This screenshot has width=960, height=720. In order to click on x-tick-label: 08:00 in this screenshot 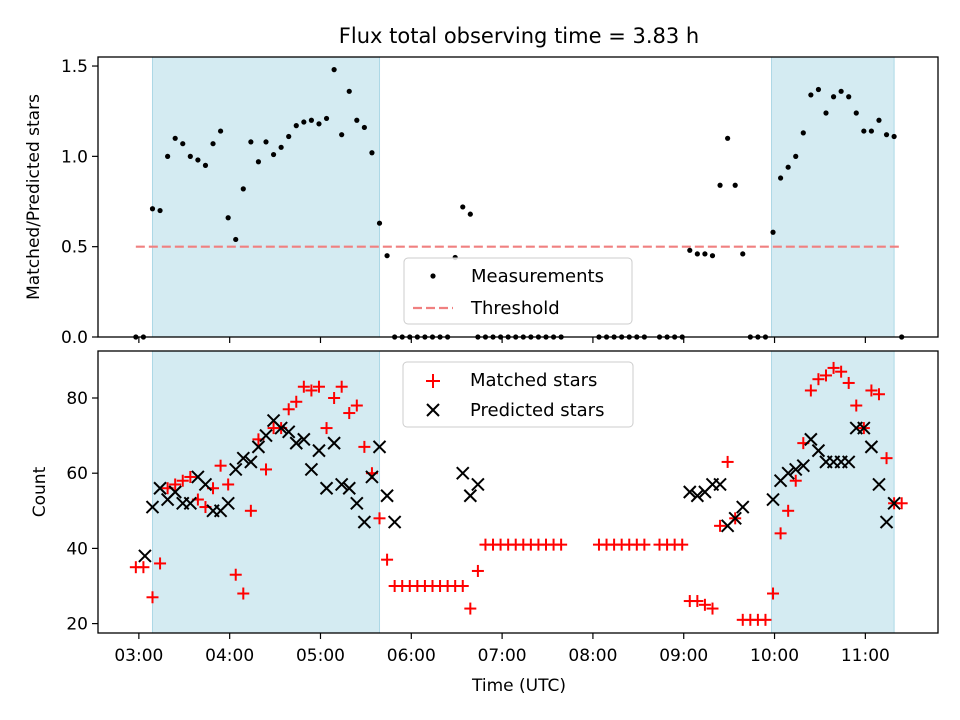, I will do `click(592, 656)`.